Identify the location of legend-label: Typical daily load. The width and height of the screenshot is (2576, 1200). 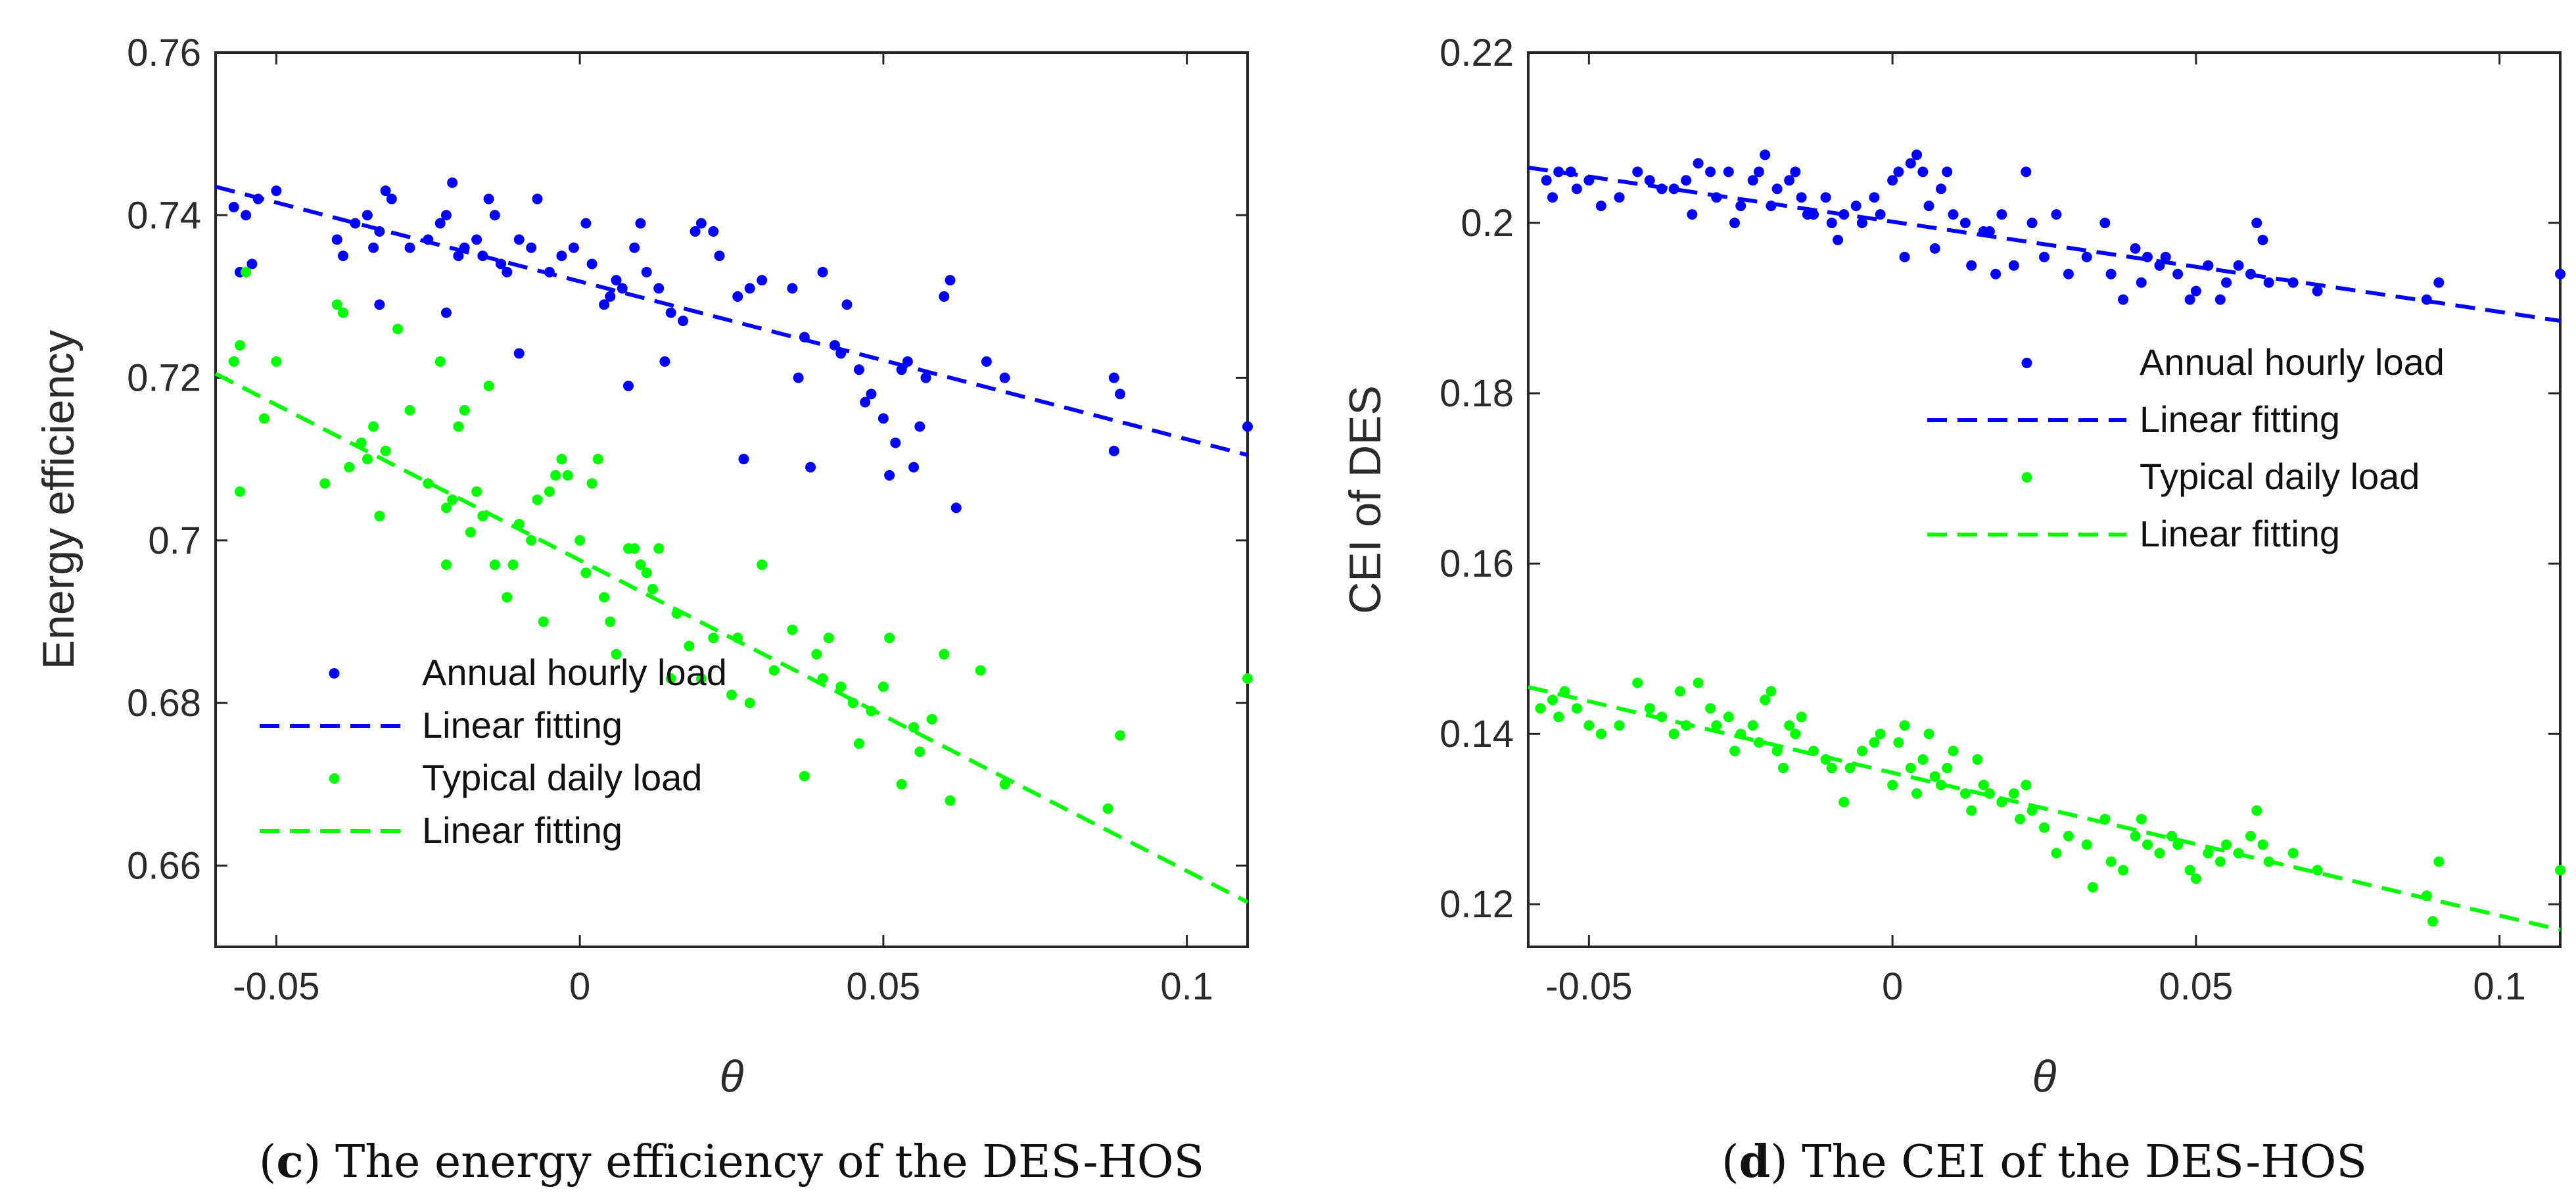
(562, 777).